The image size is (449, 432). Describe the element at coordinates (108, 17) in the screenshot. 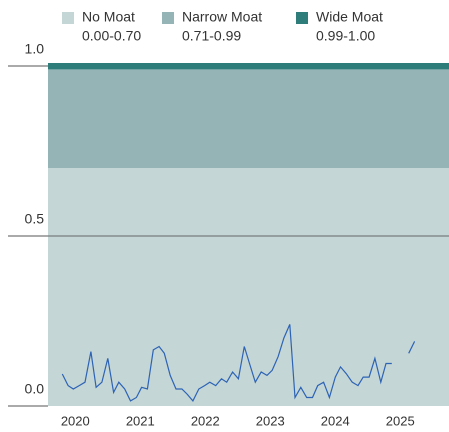

I see `legend-name: No Moat` at that location.